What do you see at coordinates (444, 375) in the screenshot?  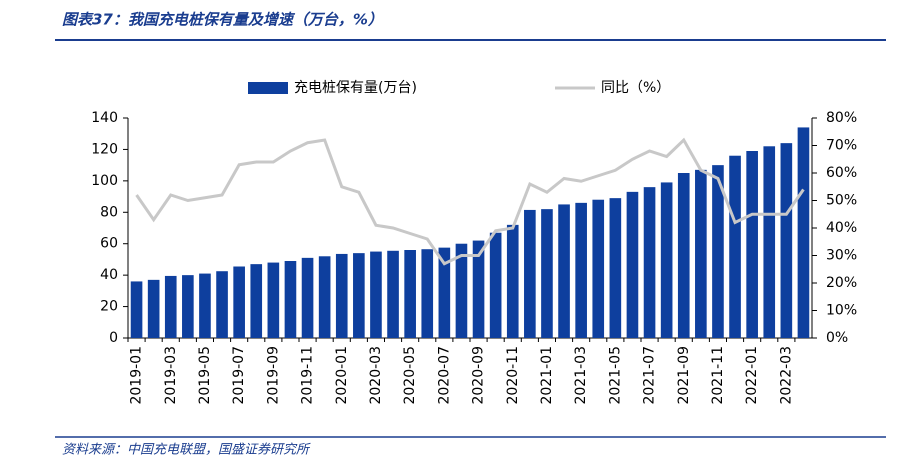 I see `x-tick-label: 2020-07` at bounding box center [444, 375].